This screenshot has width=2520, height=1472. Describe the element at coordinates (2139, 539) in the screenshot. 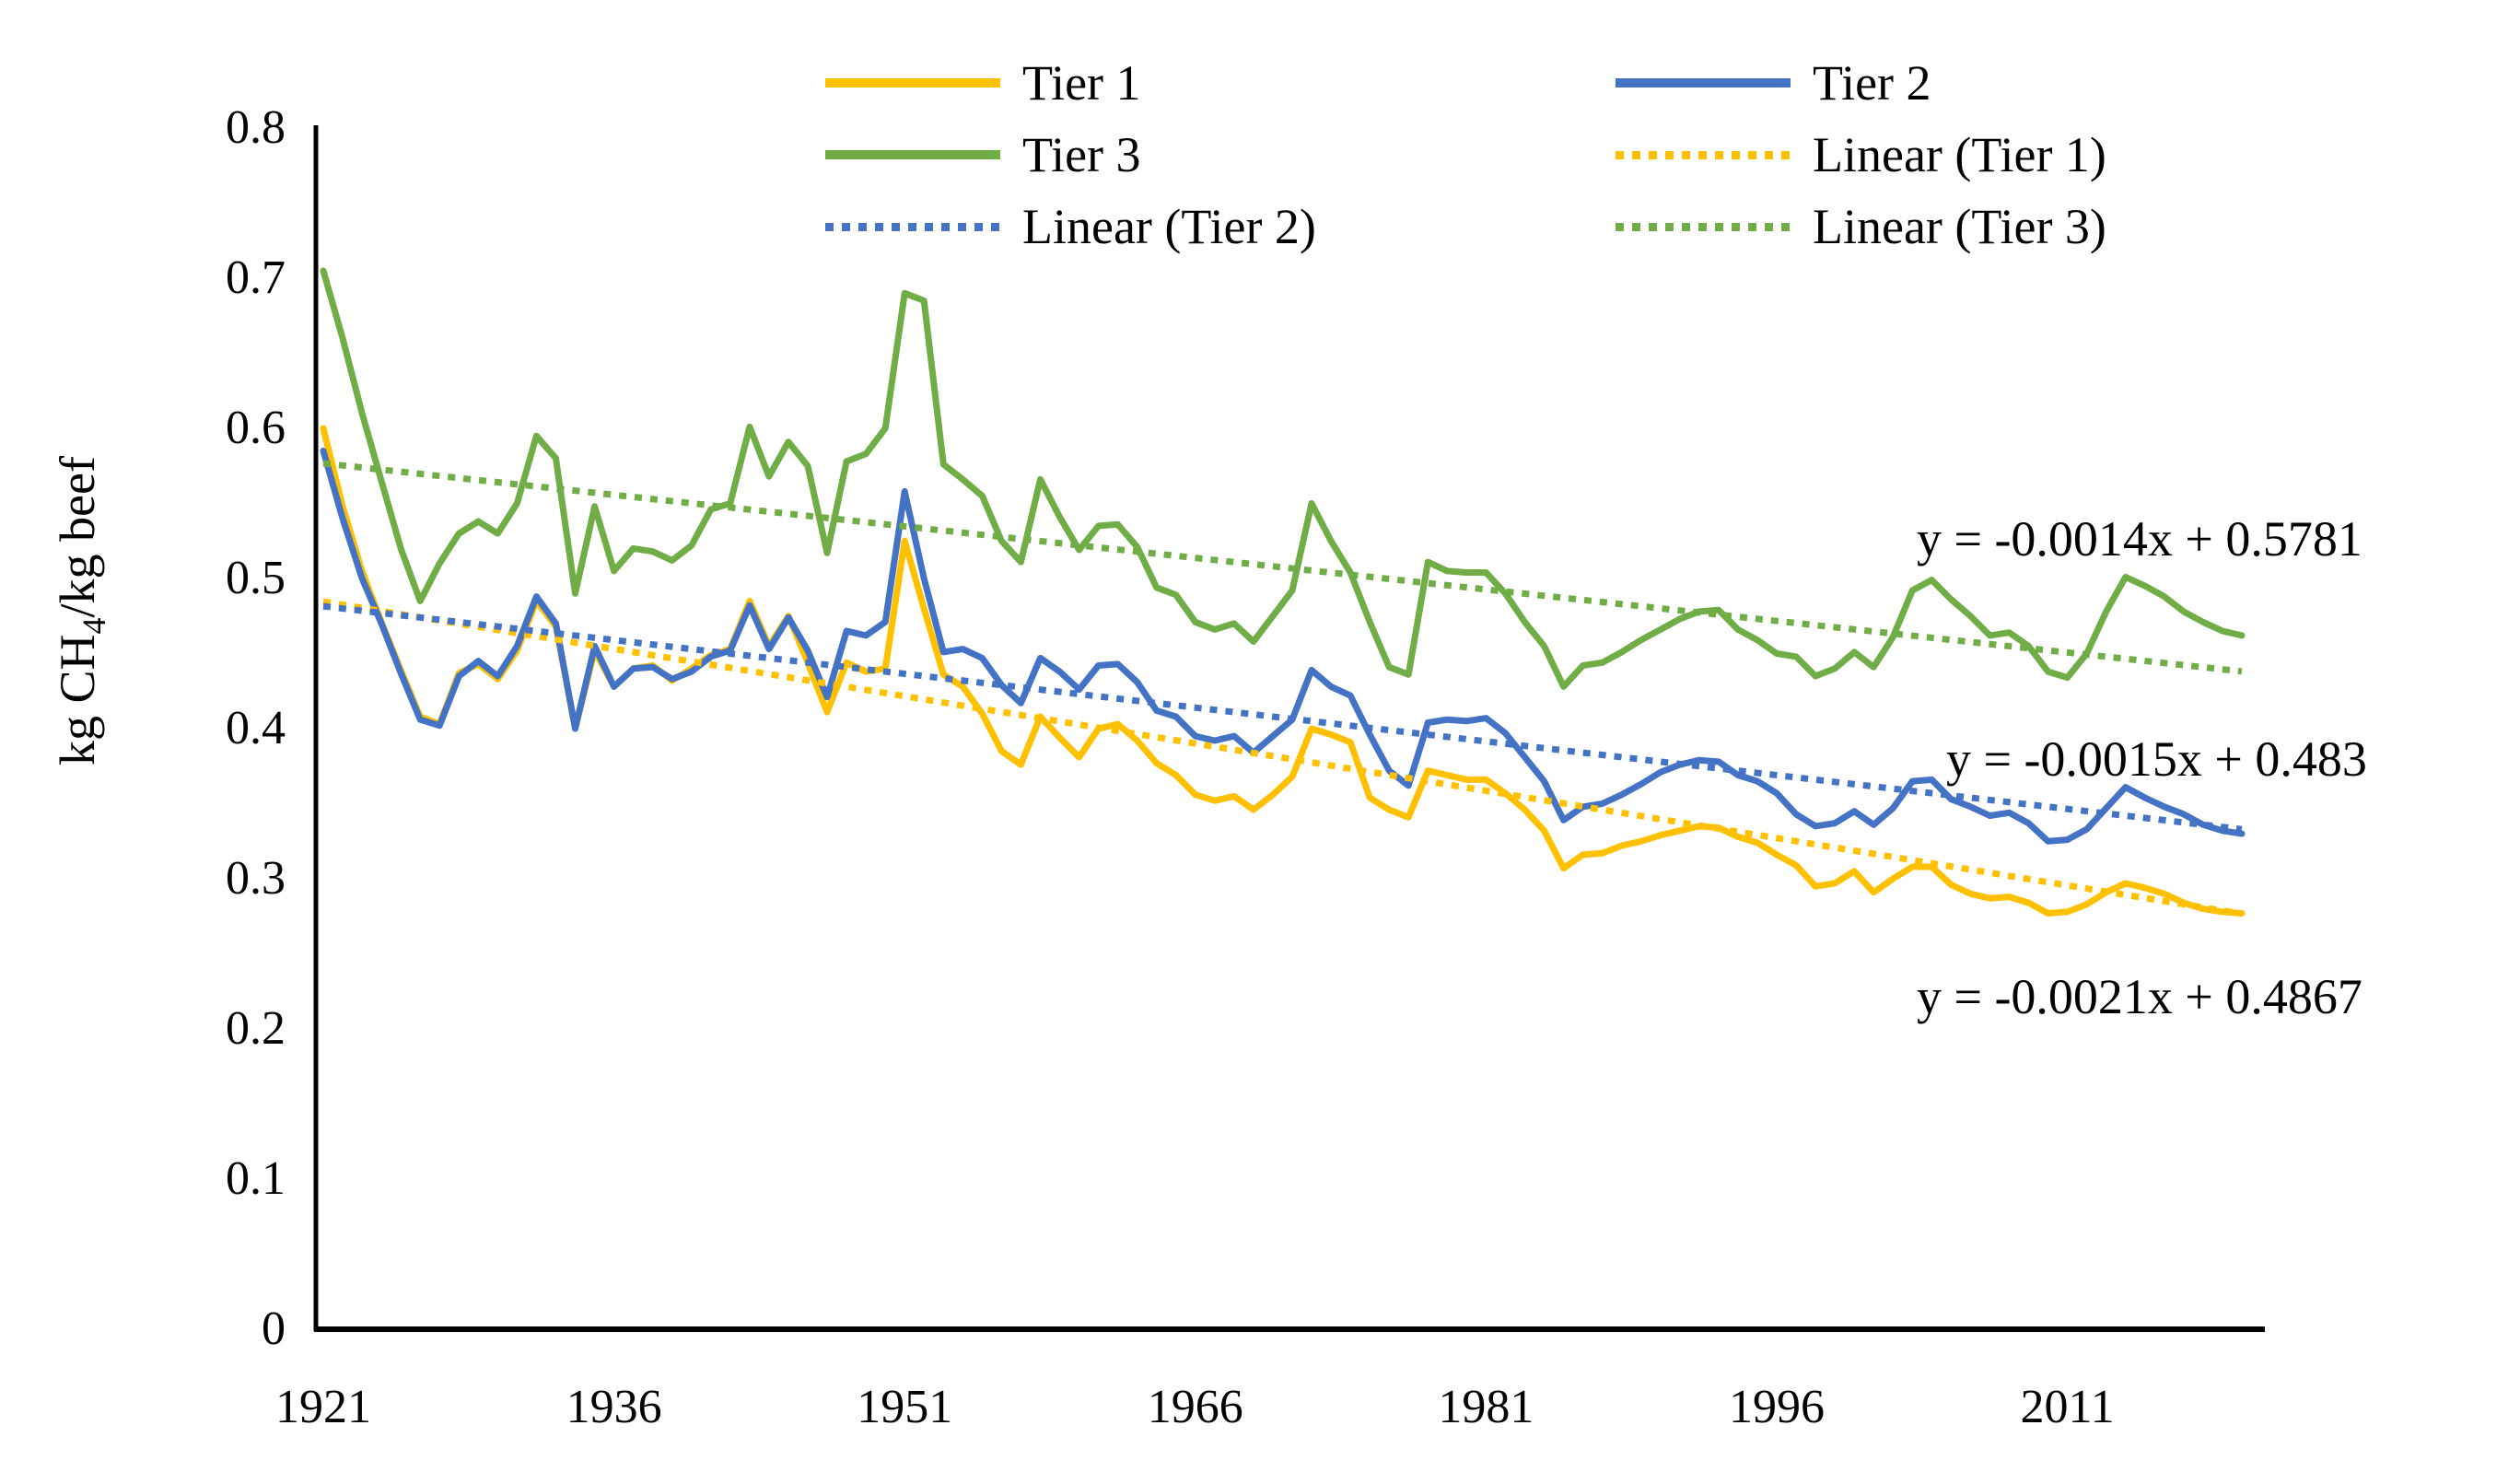

I see `equation-tier-3: y = -0.0014x + 0.5781` at that location.